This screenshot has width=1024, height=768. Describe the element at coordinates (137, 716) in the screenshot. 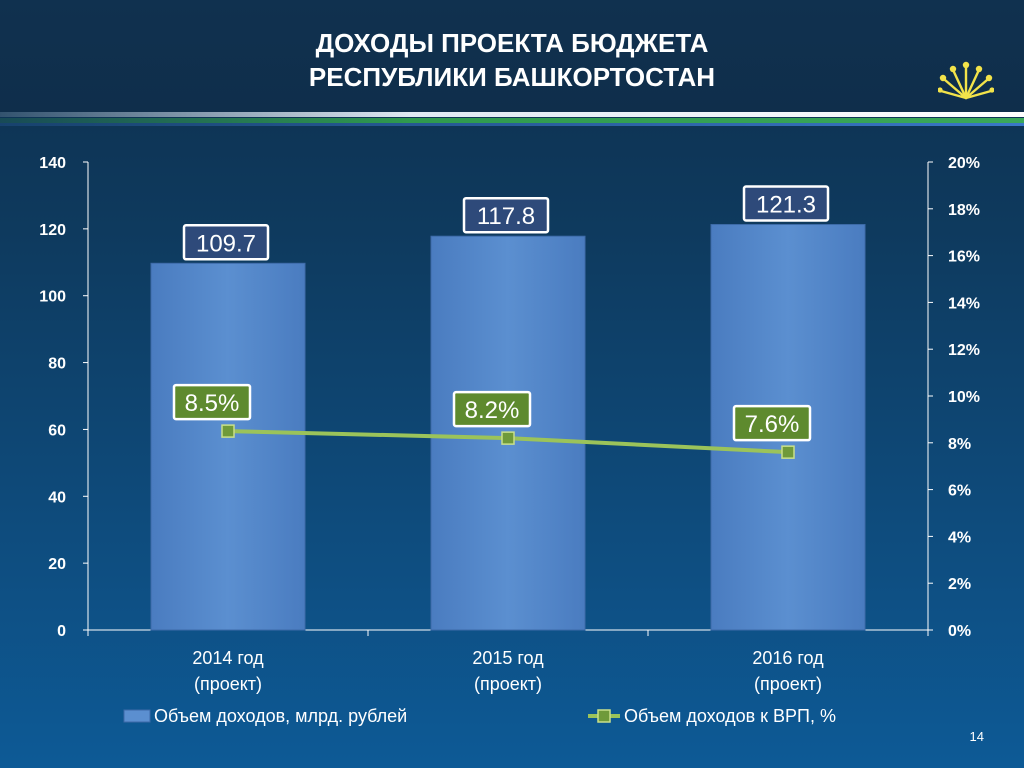

I see `legend-bar-swatch` at that location.